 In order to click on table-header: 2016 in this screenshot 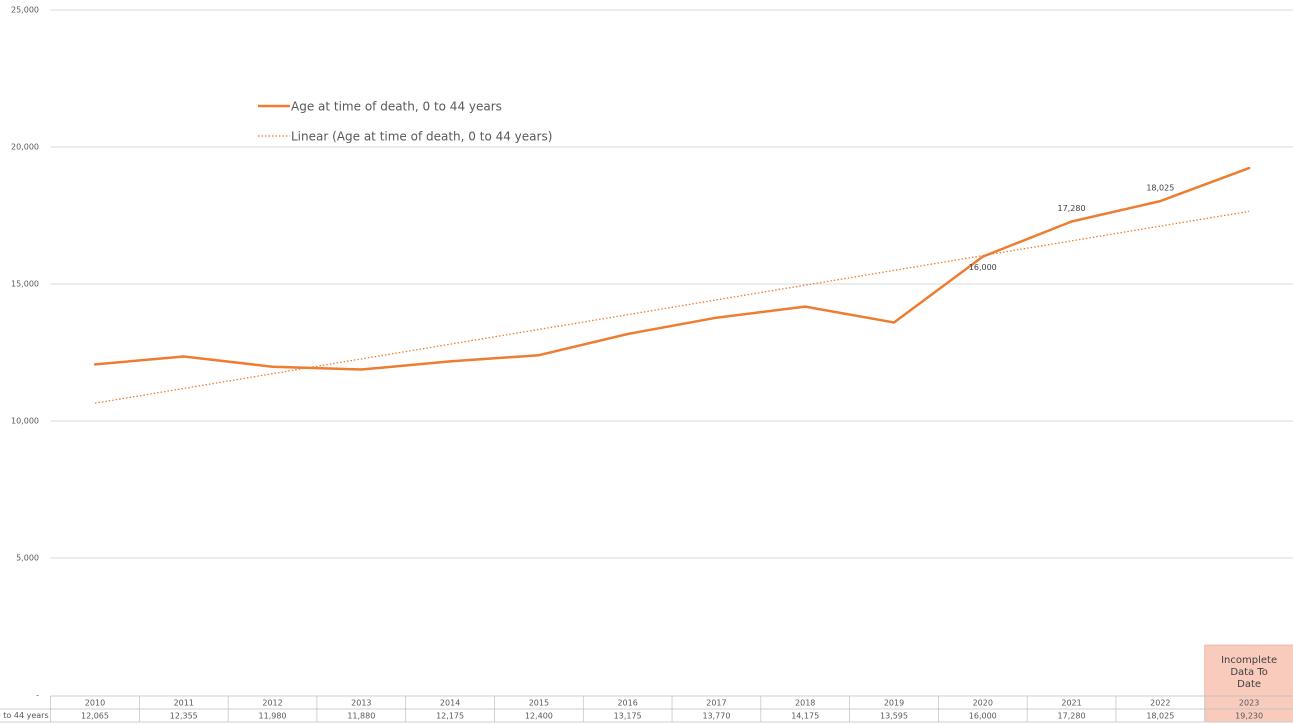, I will do `click(627, 703)`.